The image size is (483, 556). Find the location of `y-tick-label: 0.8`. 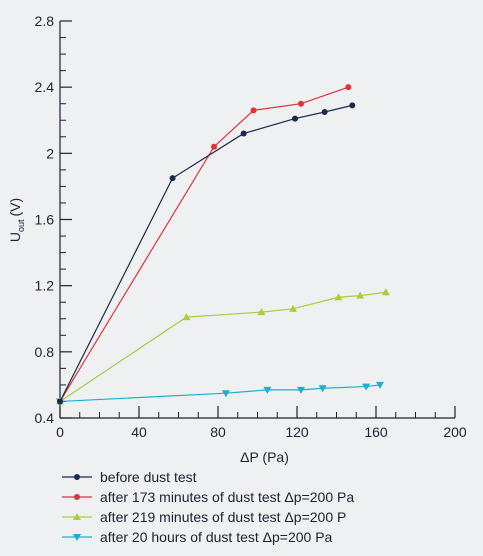

y-tick-label: 0.8 is located at coordinates (45, 352).